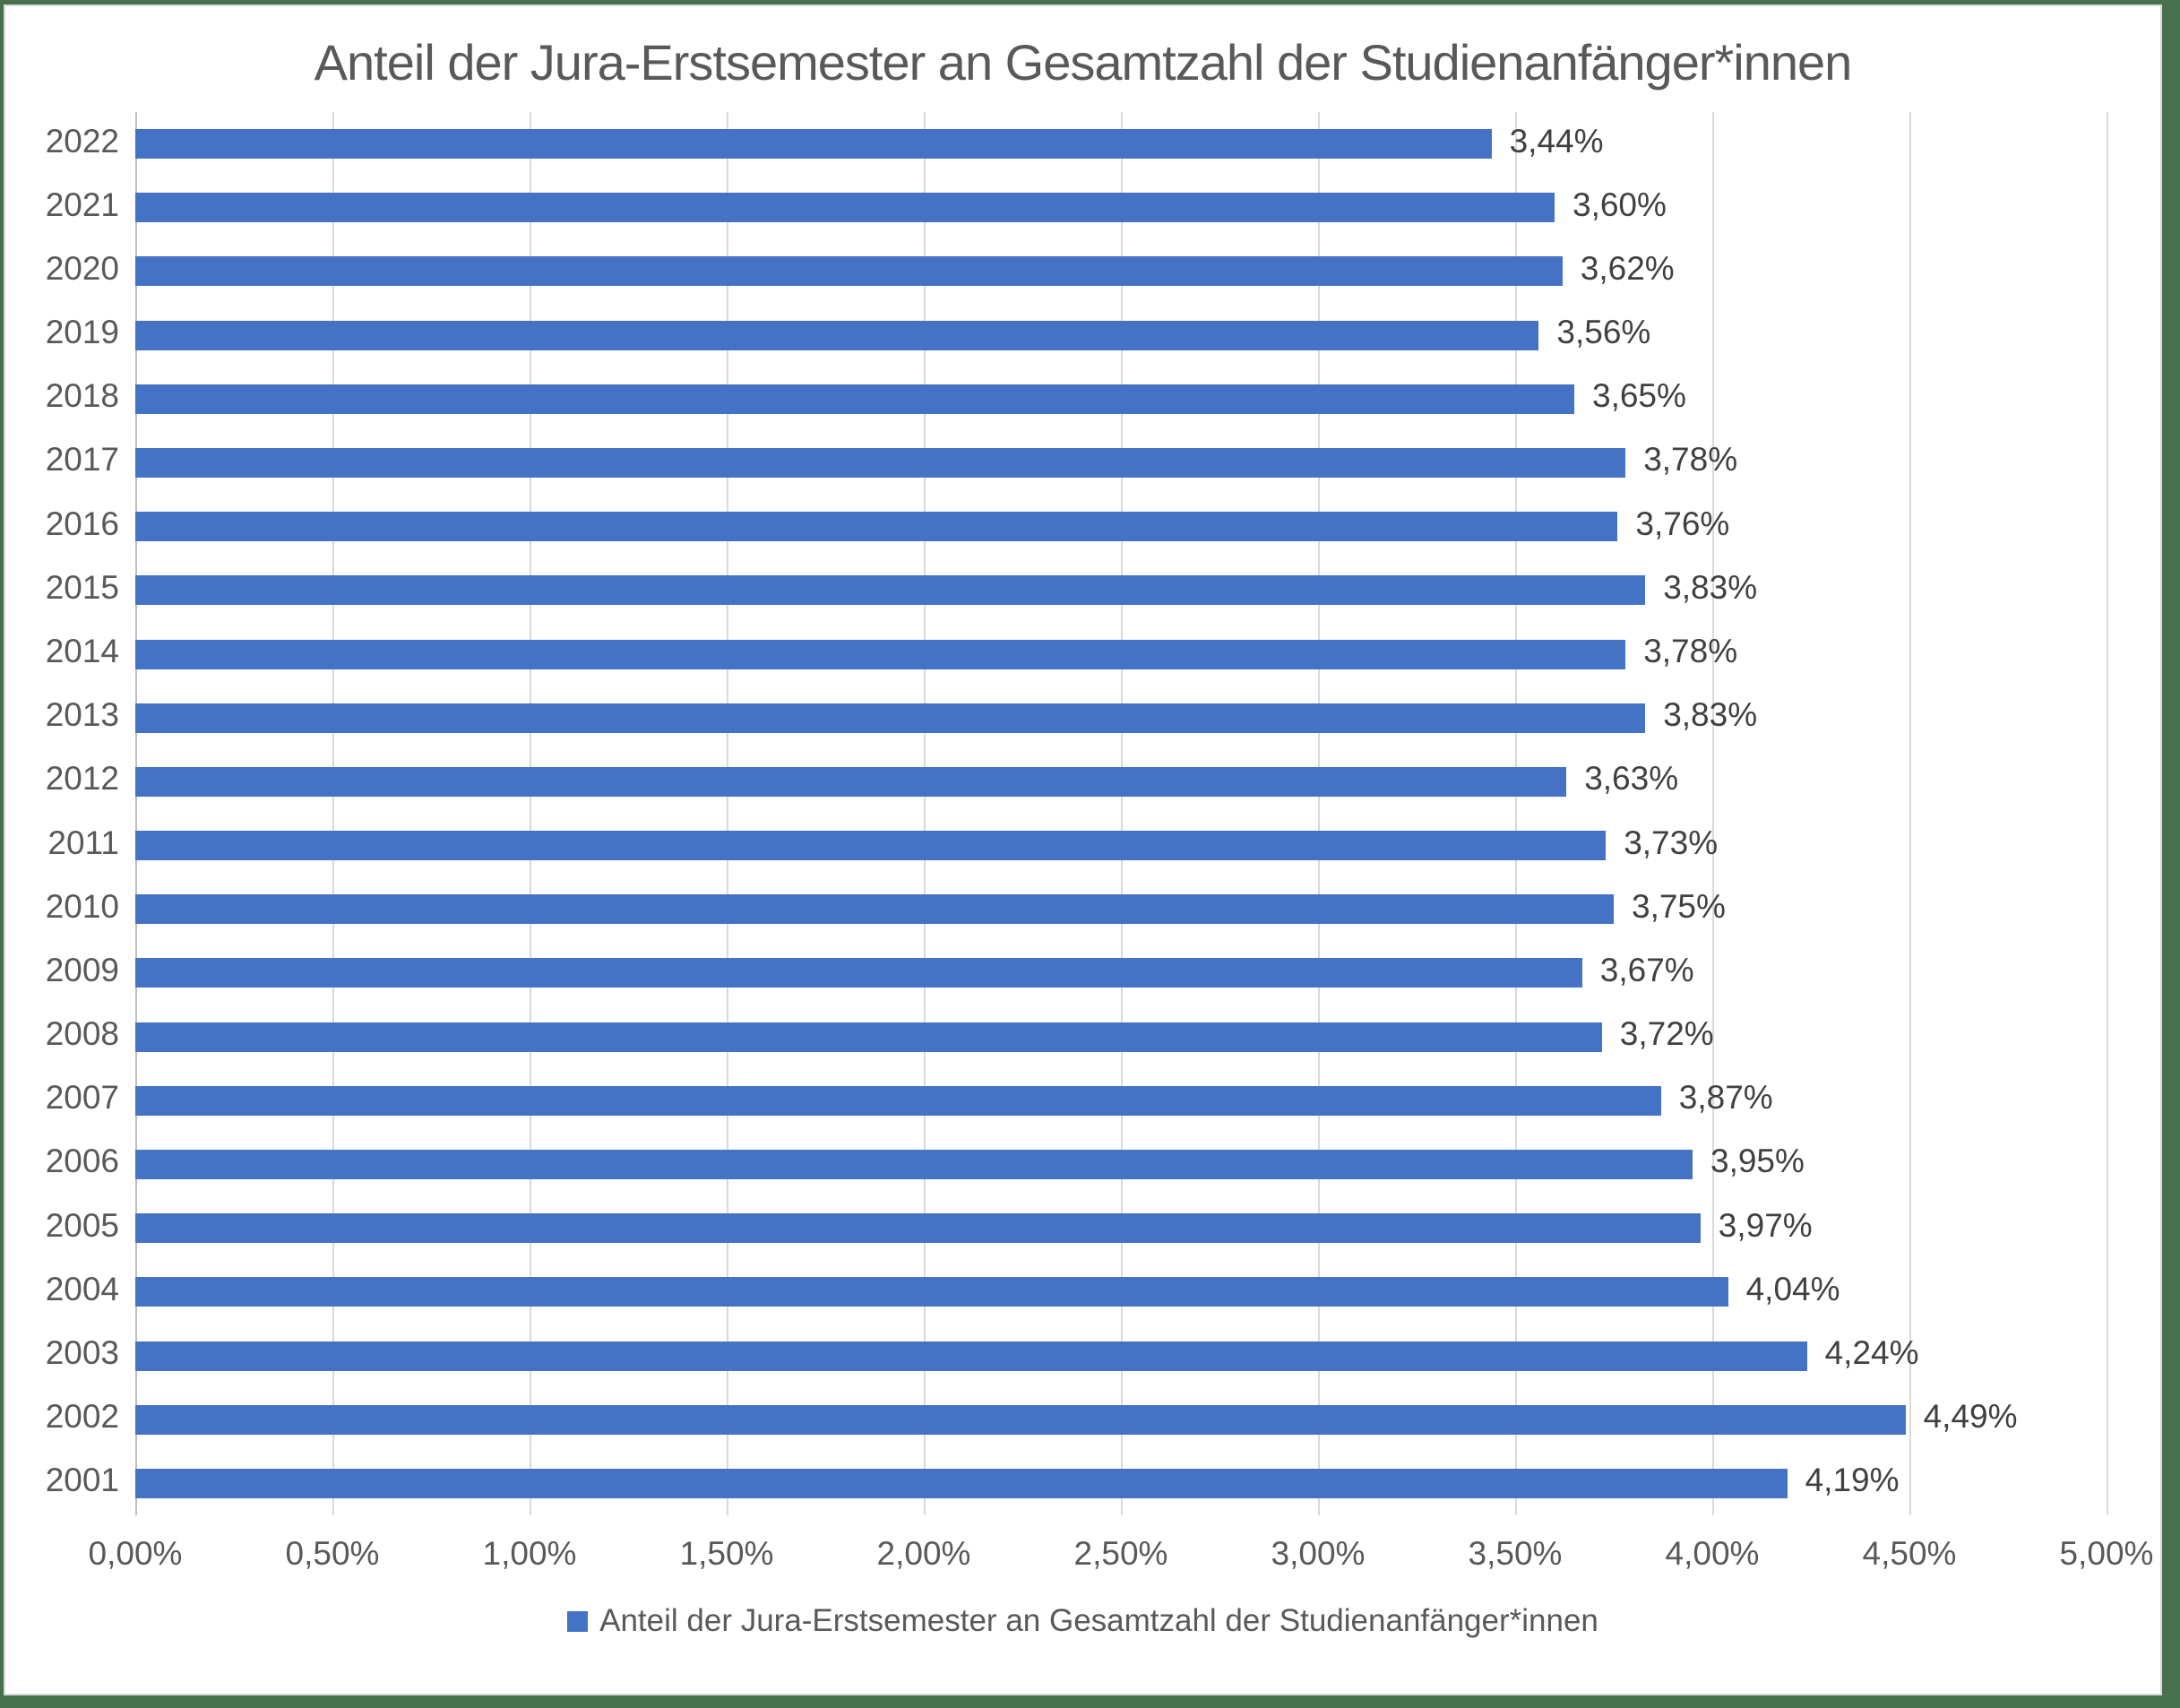 The width and height of the screenshot is (2180, 1708). Describe the element at coordinates (1620, 204) in the screenshot. I see `value-label: 3,60%` at that location.